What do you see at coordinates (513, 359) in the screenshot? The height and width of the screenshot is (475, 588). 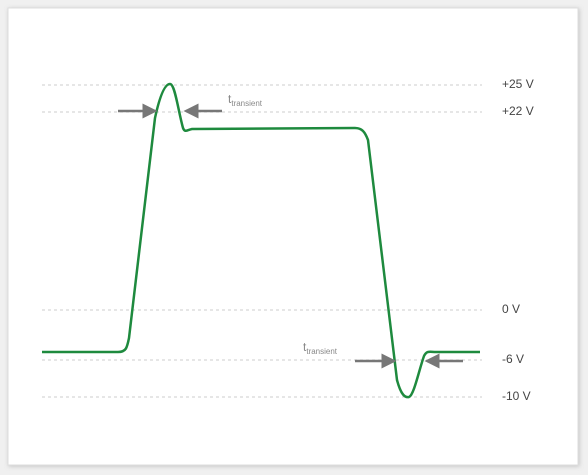 I see `level-label: -6 V` at bounding box center [513, 359].